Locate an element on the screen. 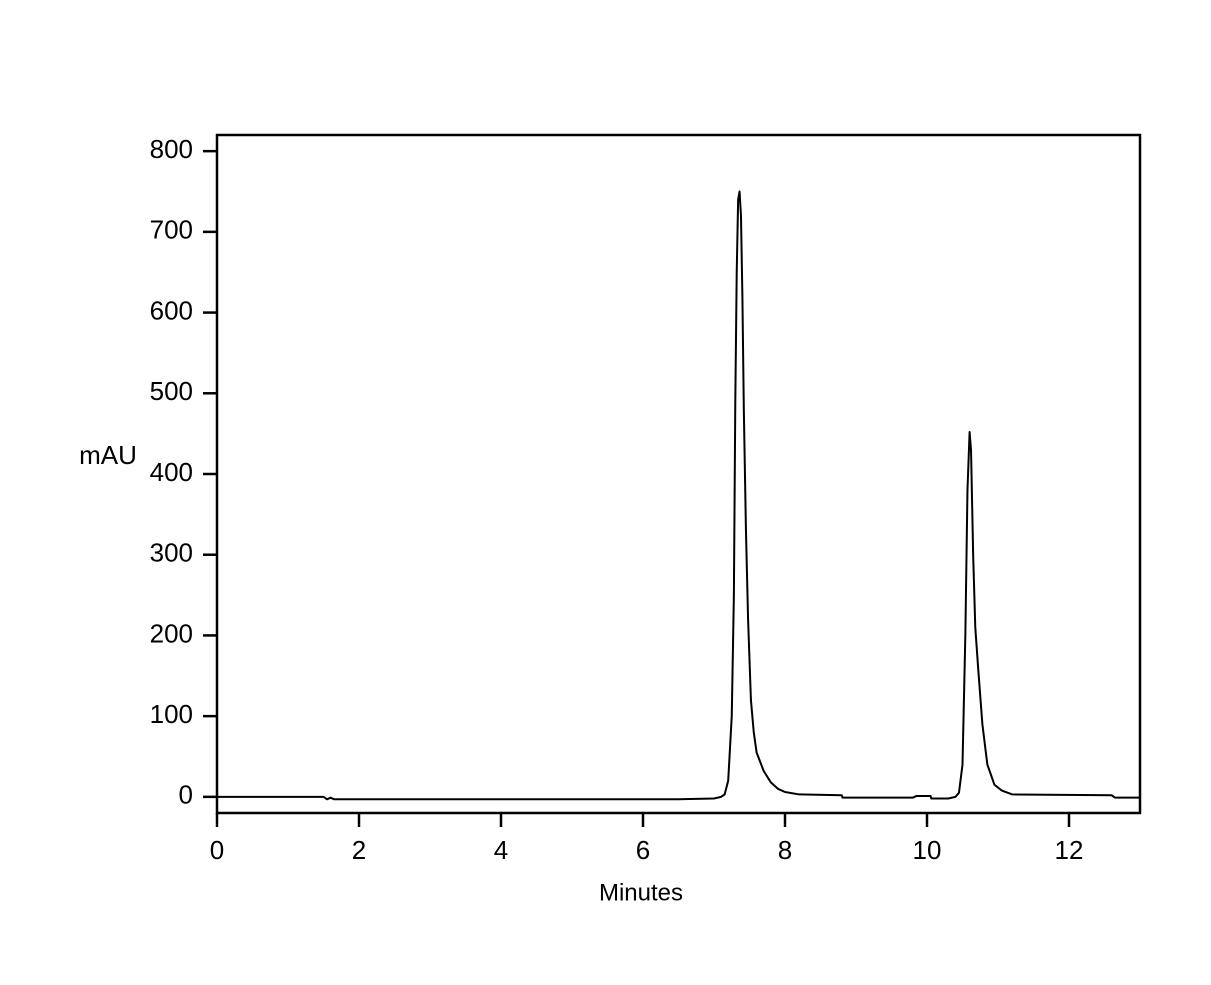  x-axis-label: Minutes is located at coordinates (641, 892).